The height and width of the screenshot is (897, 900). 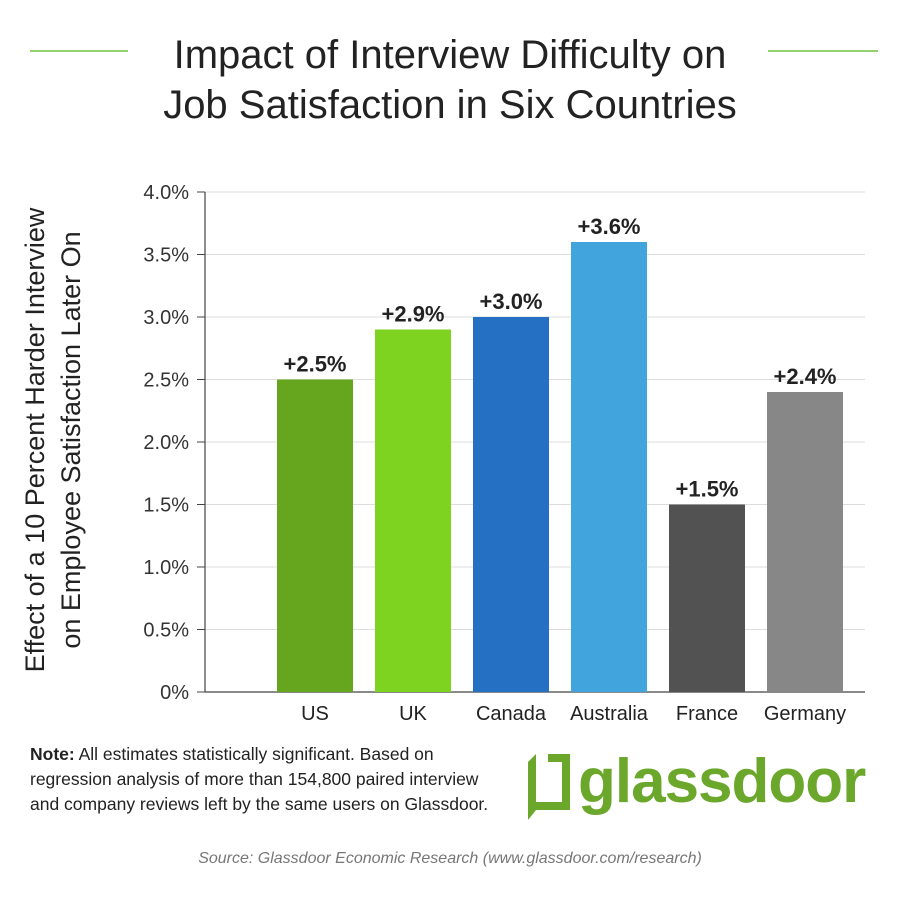 I want to click on bar-australia, so click(x=609, y=467).